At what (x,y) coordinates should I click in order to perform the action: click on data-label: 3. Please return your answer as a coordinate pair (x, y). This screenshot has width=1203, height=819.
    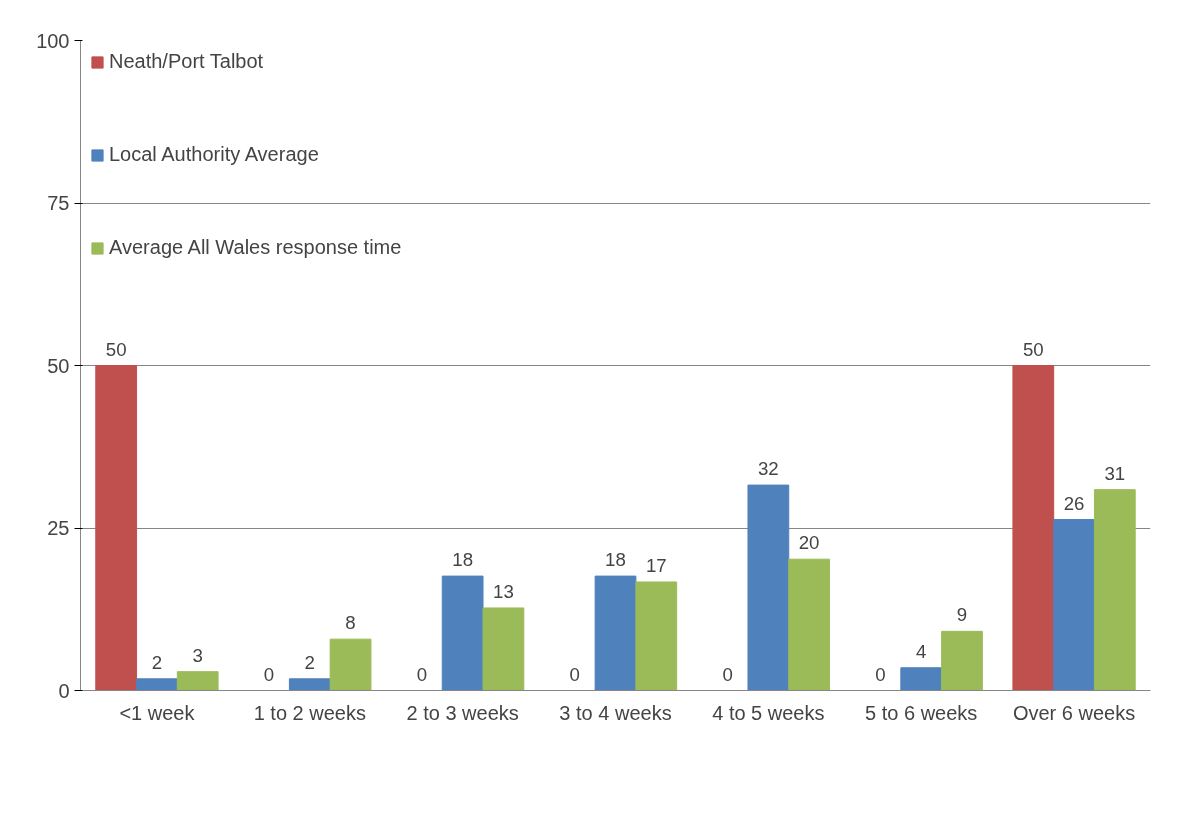
    Looking at the image, I should click on (197, 655).